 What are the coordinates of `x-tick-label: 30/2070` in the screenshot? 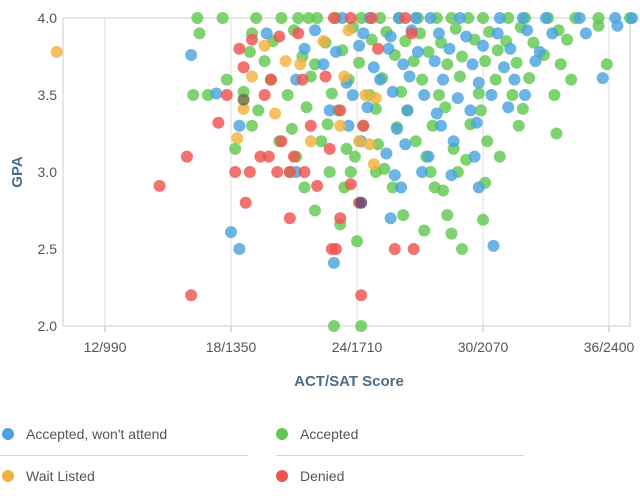 It's located at (483, 347).